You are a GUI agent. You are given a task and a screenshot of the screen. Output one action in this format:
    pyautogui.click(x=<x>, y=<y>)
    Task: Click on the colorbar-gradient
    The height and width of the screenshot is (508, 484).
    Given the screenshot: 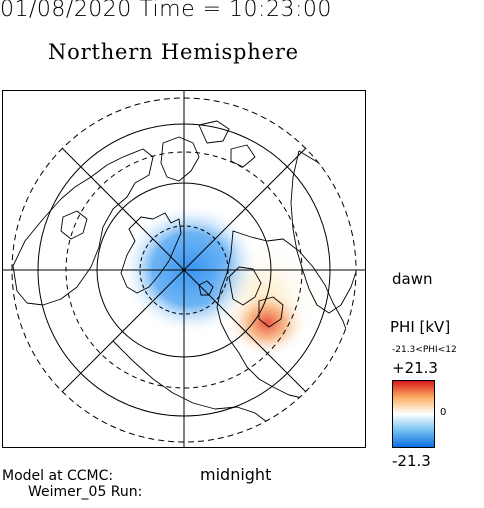 What is the action you would take?
    pyautogui.click(x=413, y=414)
    